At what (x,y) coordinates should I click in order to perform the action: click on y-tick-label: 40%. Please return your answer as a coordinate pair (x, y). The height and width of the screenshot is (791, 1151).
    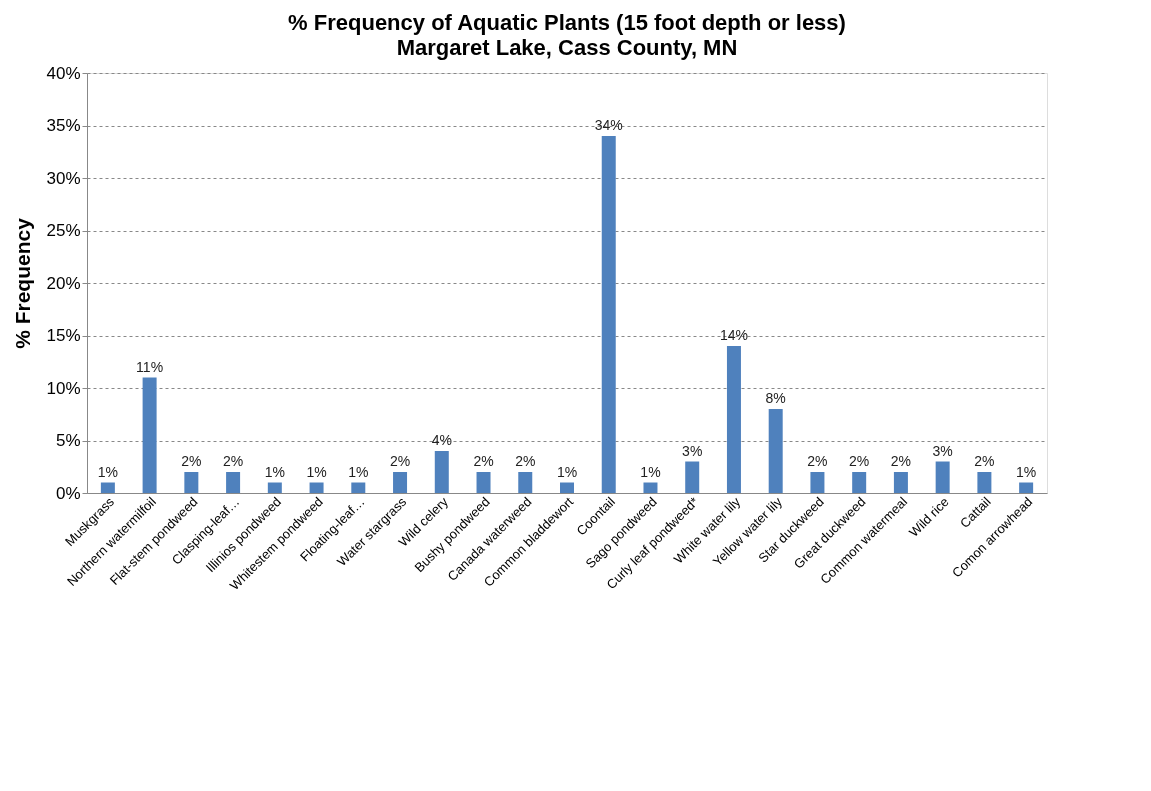
    Looking at the image, I should click on (63, 73).